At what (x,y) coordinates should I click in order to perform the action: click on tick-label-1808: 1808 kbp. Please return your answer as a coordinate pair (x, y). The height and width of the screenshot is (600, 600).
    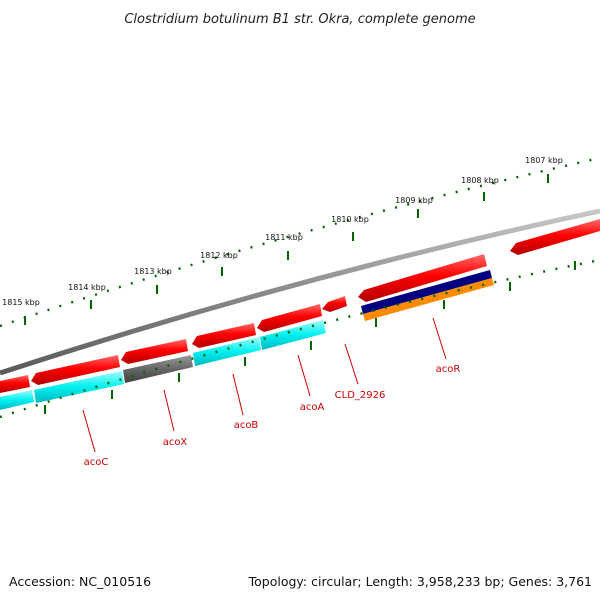
    Looking at the image, I should click on (480, 180).